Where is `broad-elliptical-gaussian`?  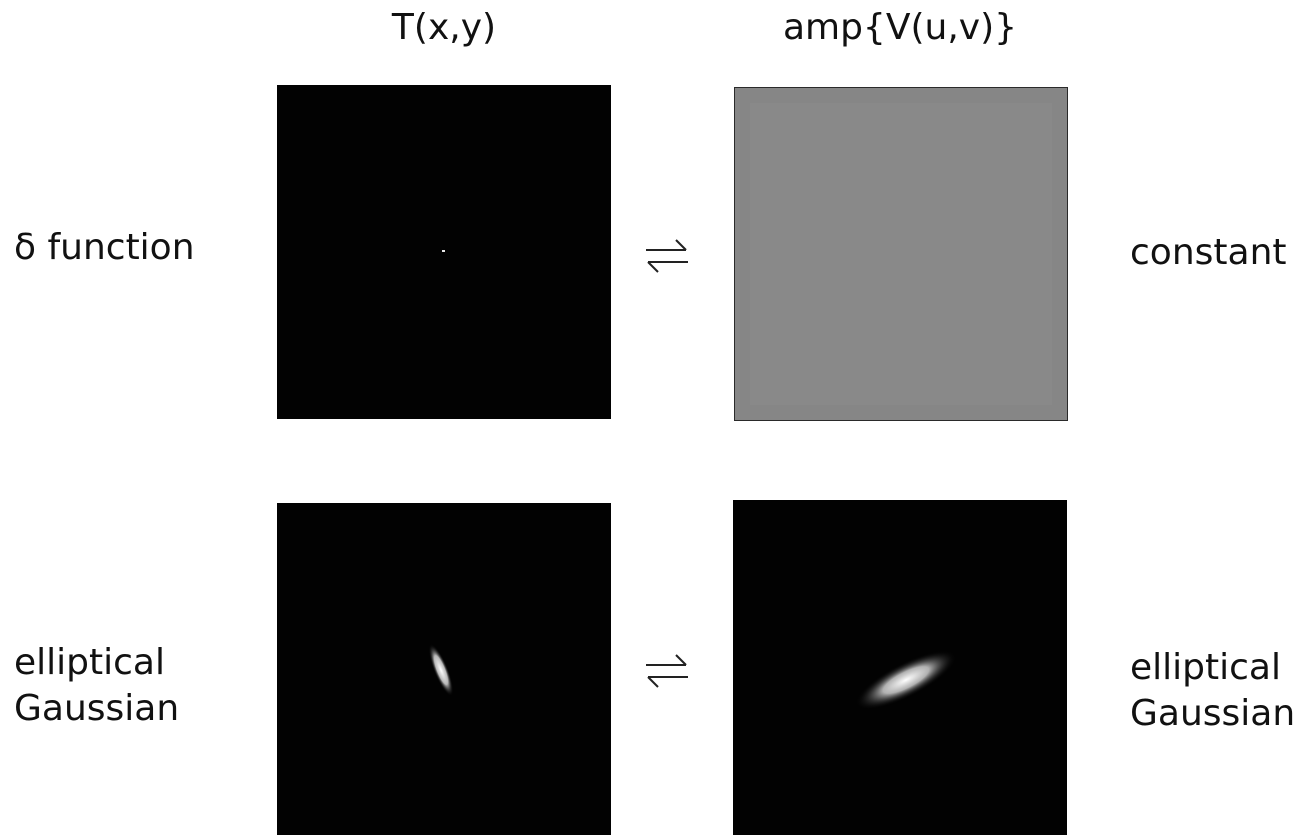 broad-elliptical-gaussian is located at coordinates (906, 680).